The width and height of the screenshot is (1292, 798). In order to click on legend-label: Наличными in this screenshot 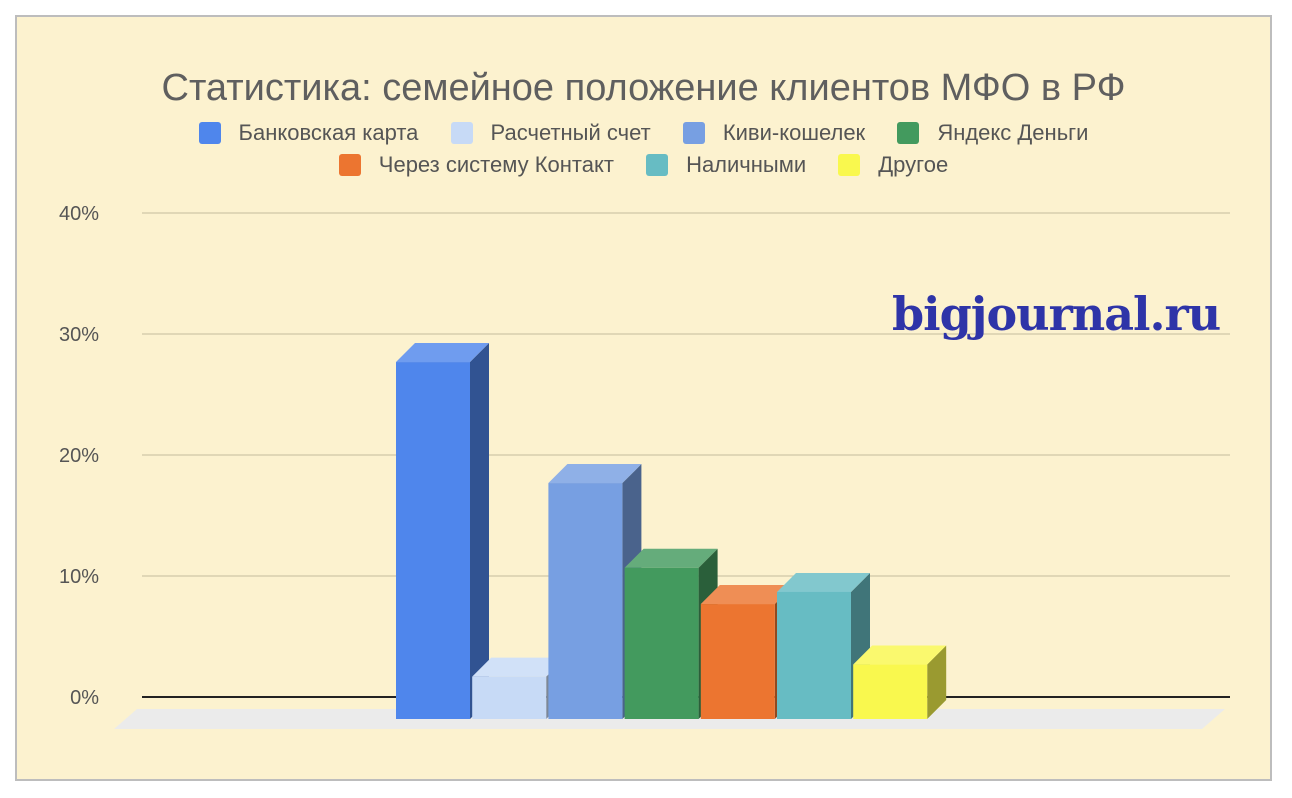, I will do `click(746, 164)`.